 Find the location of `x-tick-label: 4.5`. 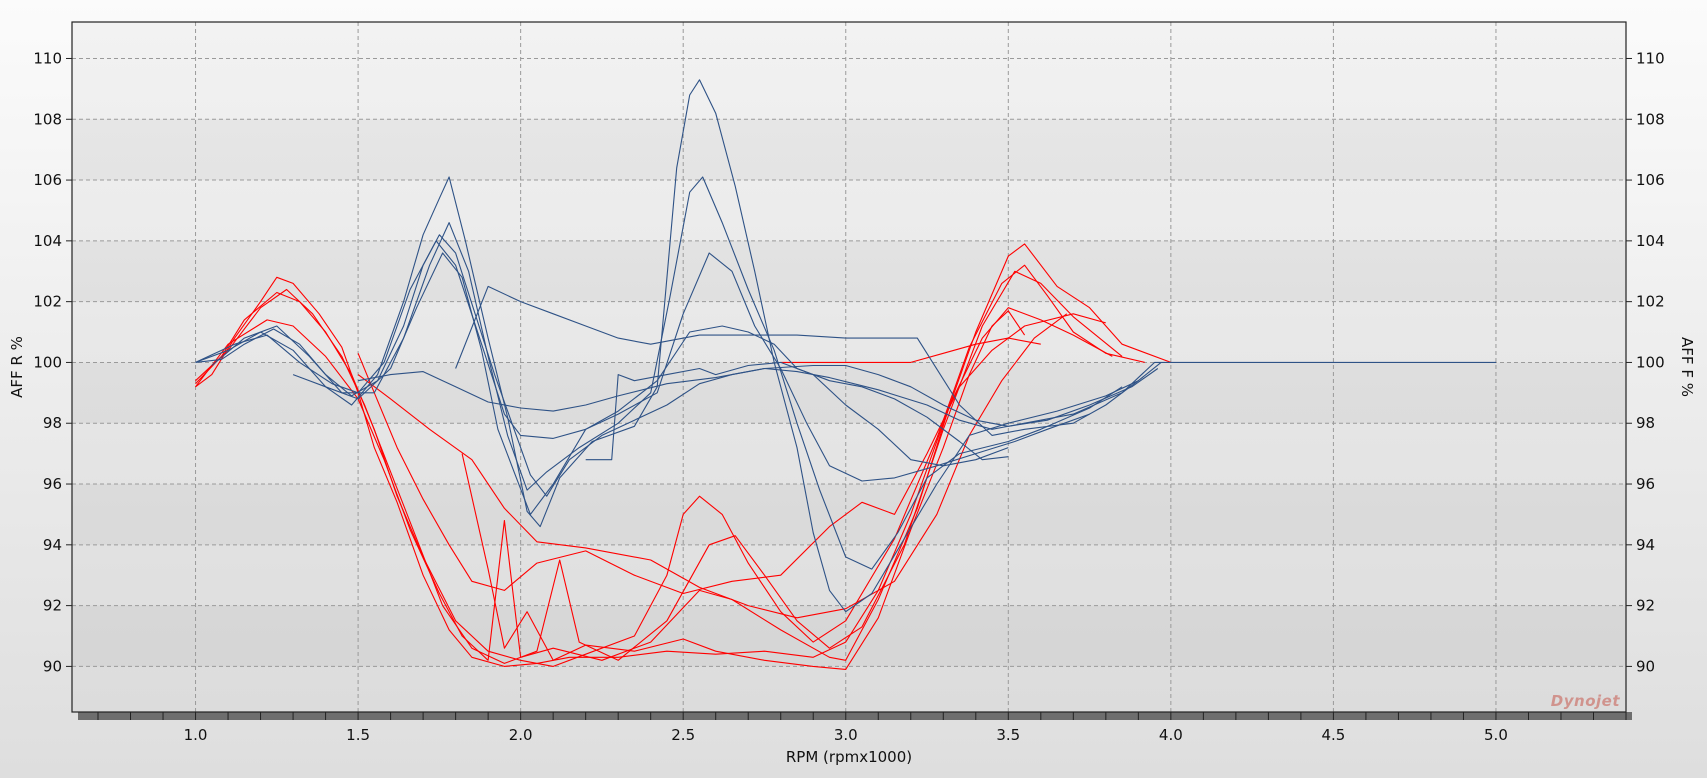

x-tick-label: 4.5 is located at coordinates (1333, 735).